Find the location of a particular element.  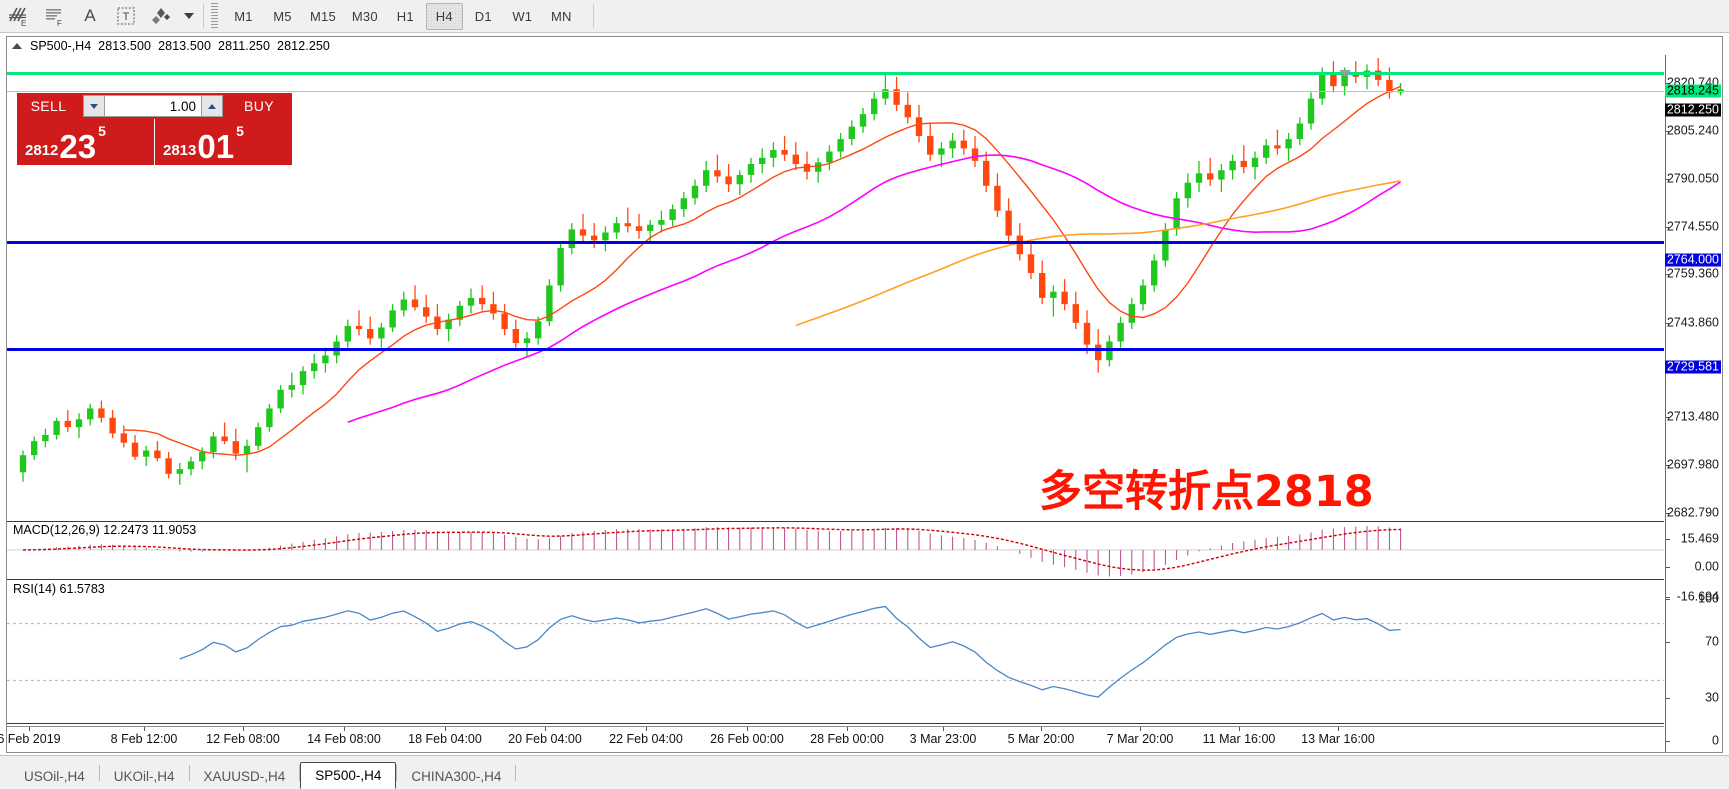

volume-decrement-button is located at coordinates (94, 106).